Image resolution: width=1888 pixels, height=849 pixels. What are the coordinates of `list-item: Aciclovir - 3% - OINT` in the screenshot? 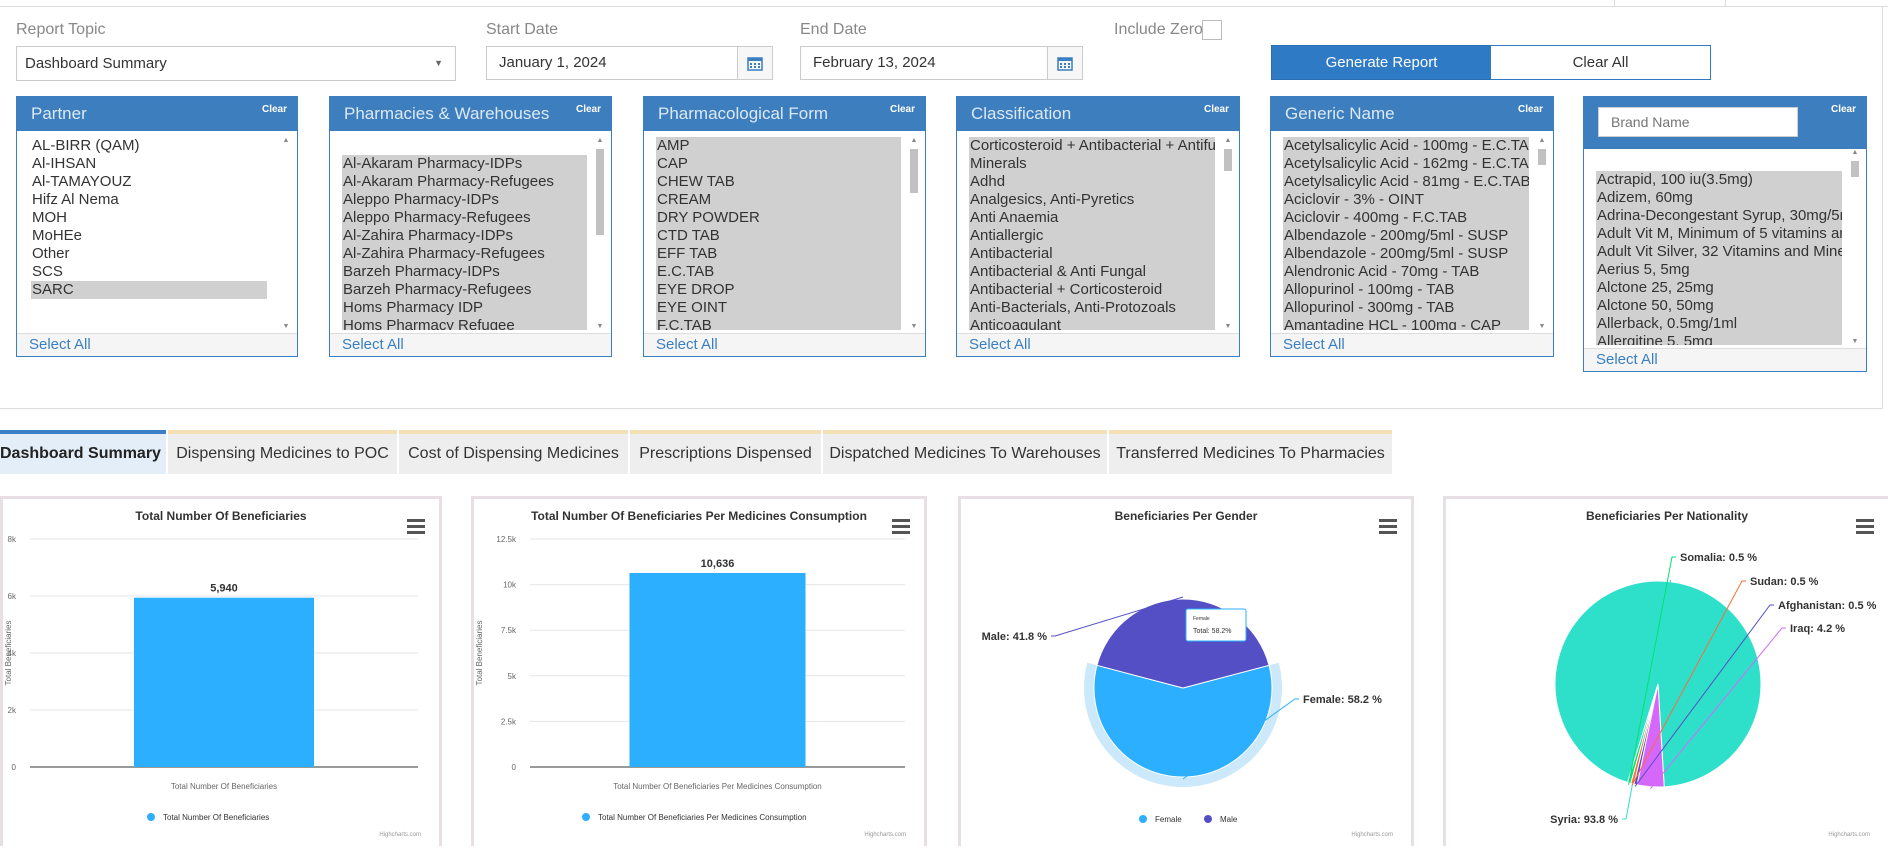 It's located at (1406, 200).